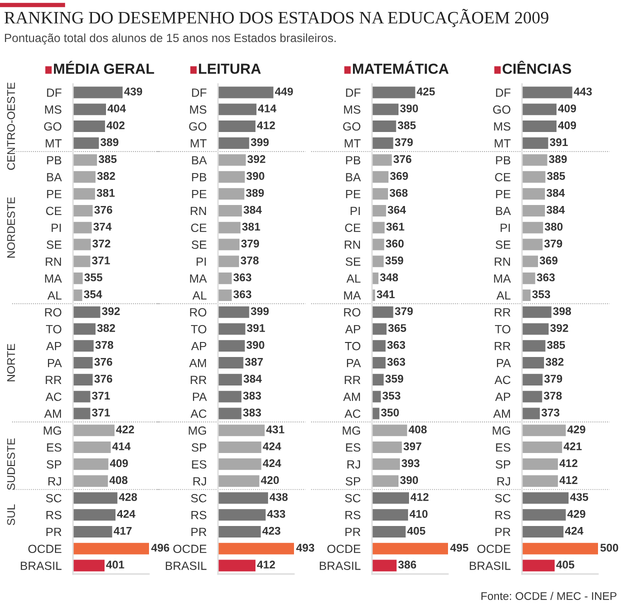  I want to click on data-label: 355, so click(93, 277).